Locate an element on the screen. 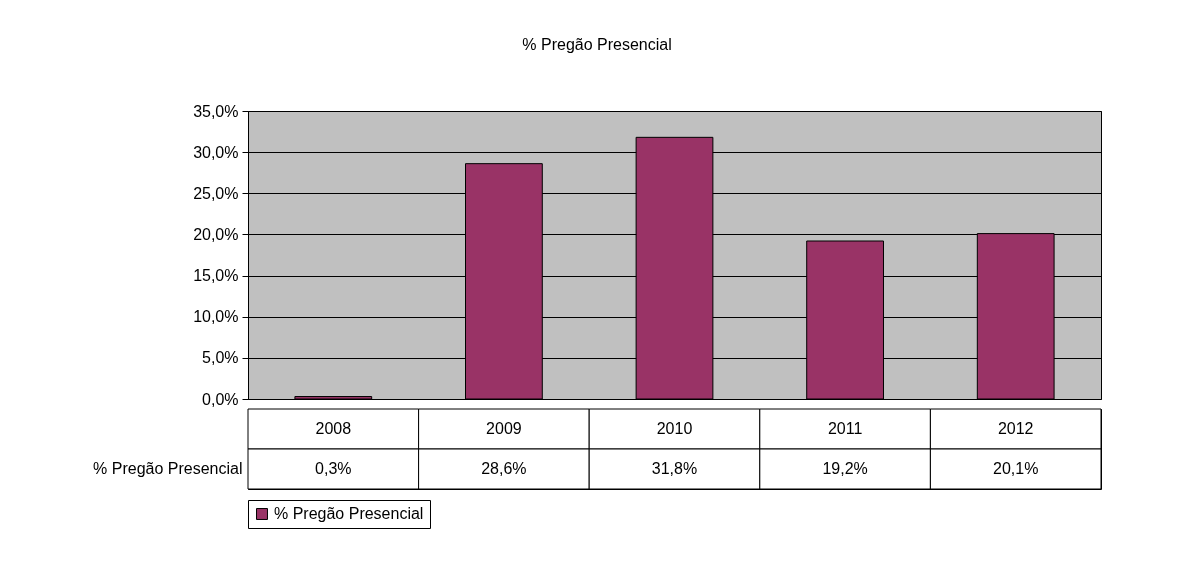  y-tick-label: 30,0% is located at coordinates (216, 152).